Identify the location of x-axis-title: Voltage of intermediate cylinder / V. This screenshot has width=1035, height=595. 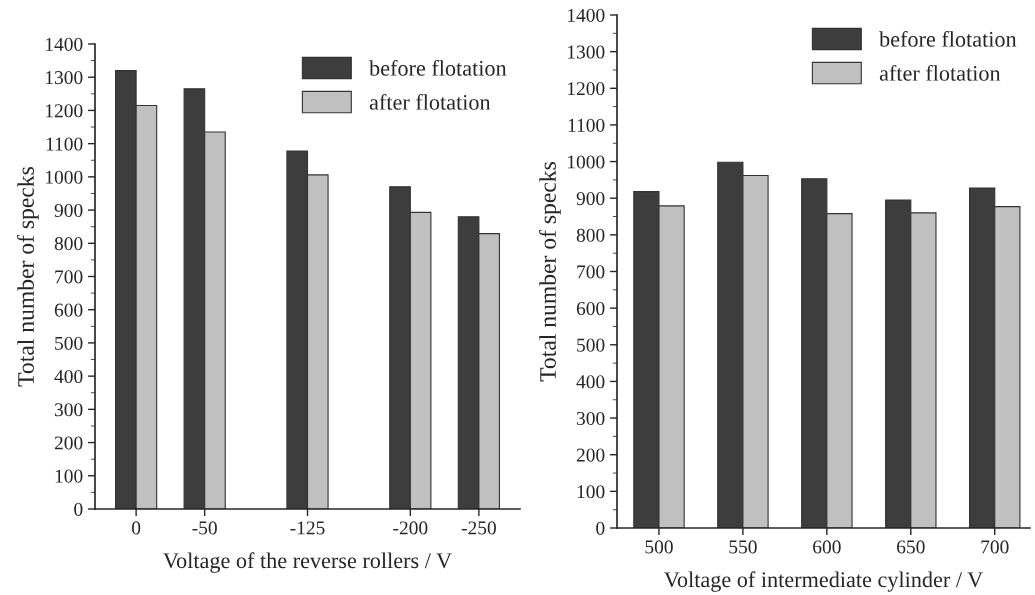
(823, 581).